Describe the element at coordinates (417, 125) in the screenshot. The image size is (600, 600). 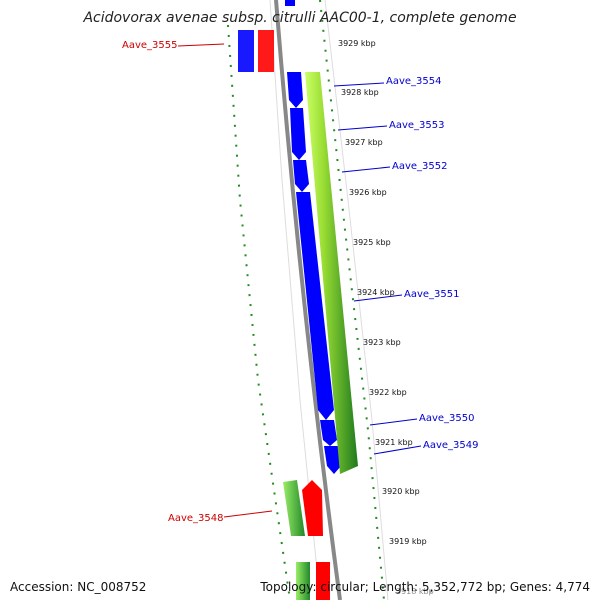
I see `gene-label-3553: Aave_3553` at that location.